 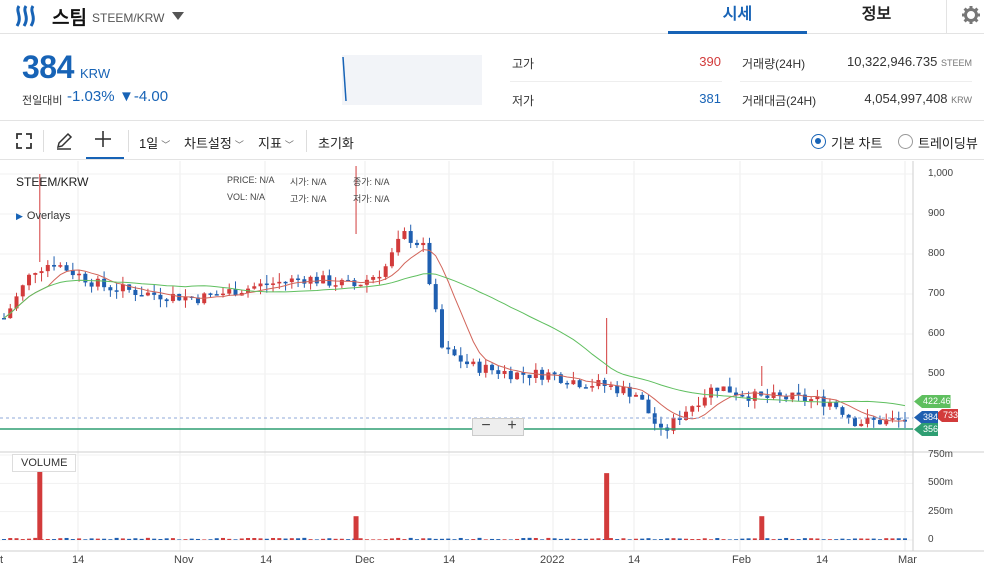 What do you see at coordinates (24, 141) in the screenshot?
I see `fullscreen-icon` at bounding box center [24, 141].